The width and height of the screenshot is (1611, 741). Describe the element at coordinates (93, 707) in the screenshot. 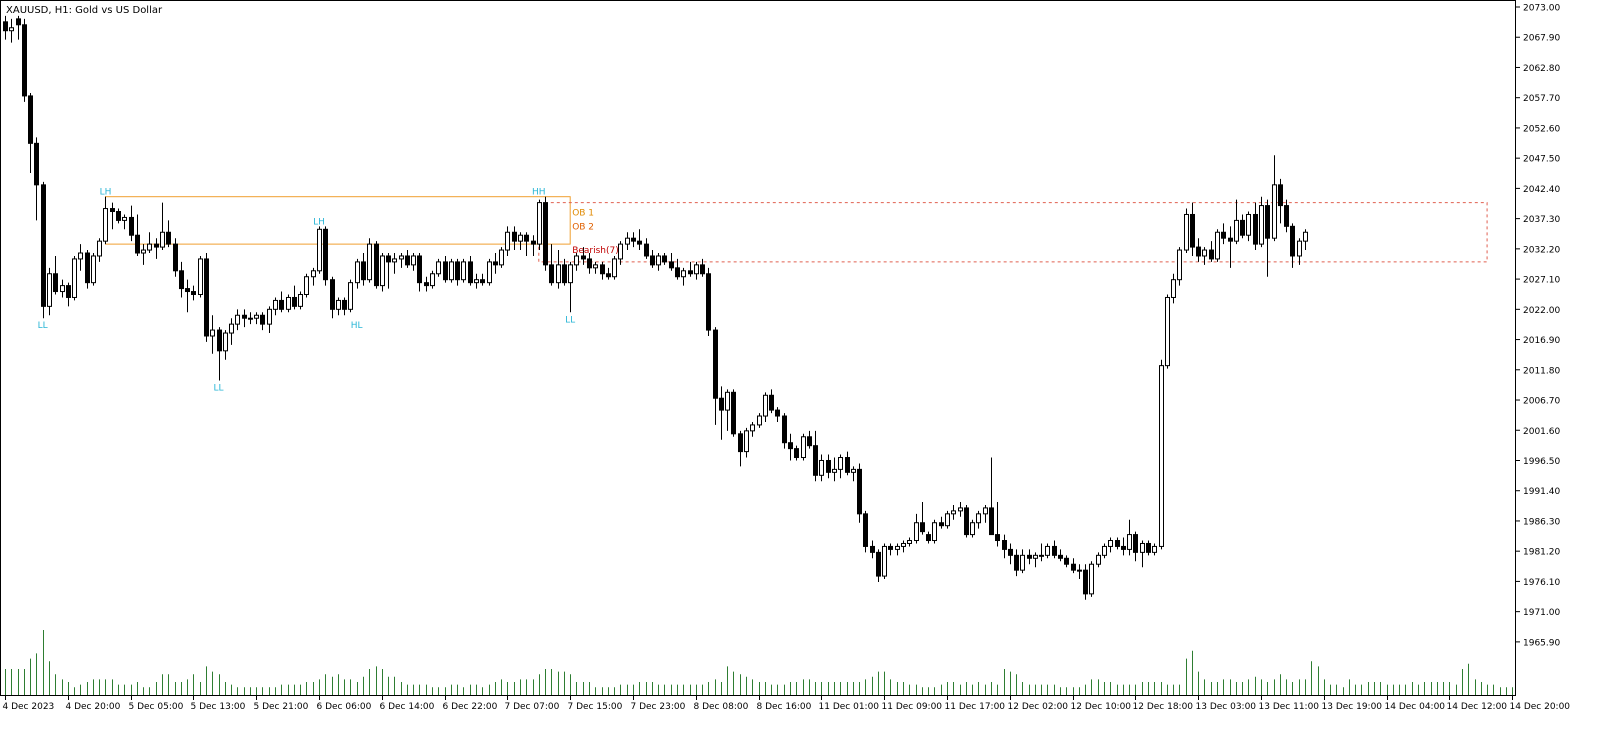

I see `x-tick-label: 4 Dec 20:00` at that location.